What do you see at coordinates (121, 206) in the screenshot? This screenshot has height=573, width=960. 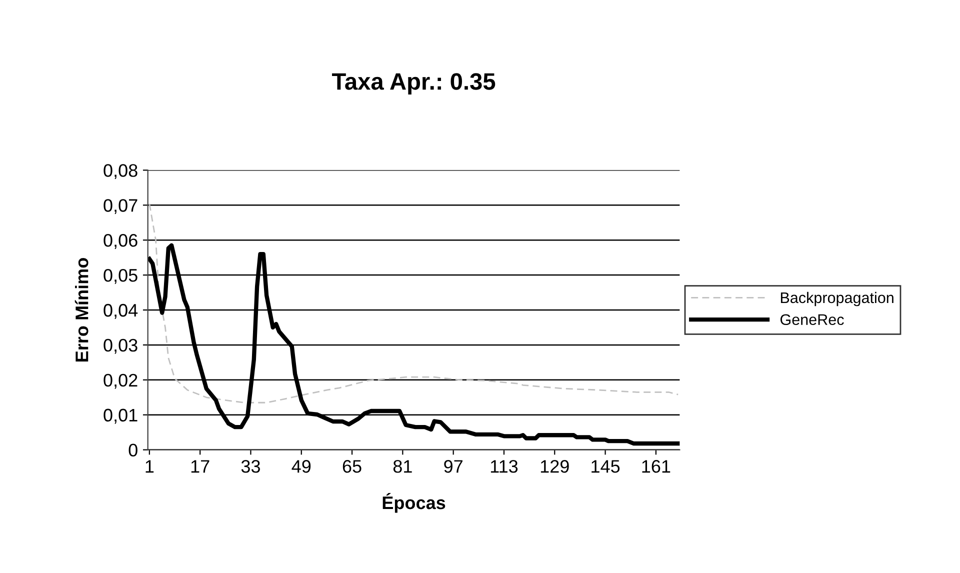 I see `y-tick-label: 0,07` at bounding box center [121, 206].